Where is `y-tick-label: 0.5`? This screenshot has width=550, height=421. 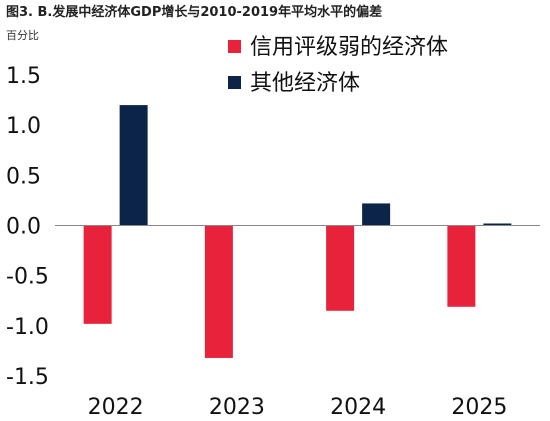 y-tick-label: 0.5 is located at coordinates (23, 176).